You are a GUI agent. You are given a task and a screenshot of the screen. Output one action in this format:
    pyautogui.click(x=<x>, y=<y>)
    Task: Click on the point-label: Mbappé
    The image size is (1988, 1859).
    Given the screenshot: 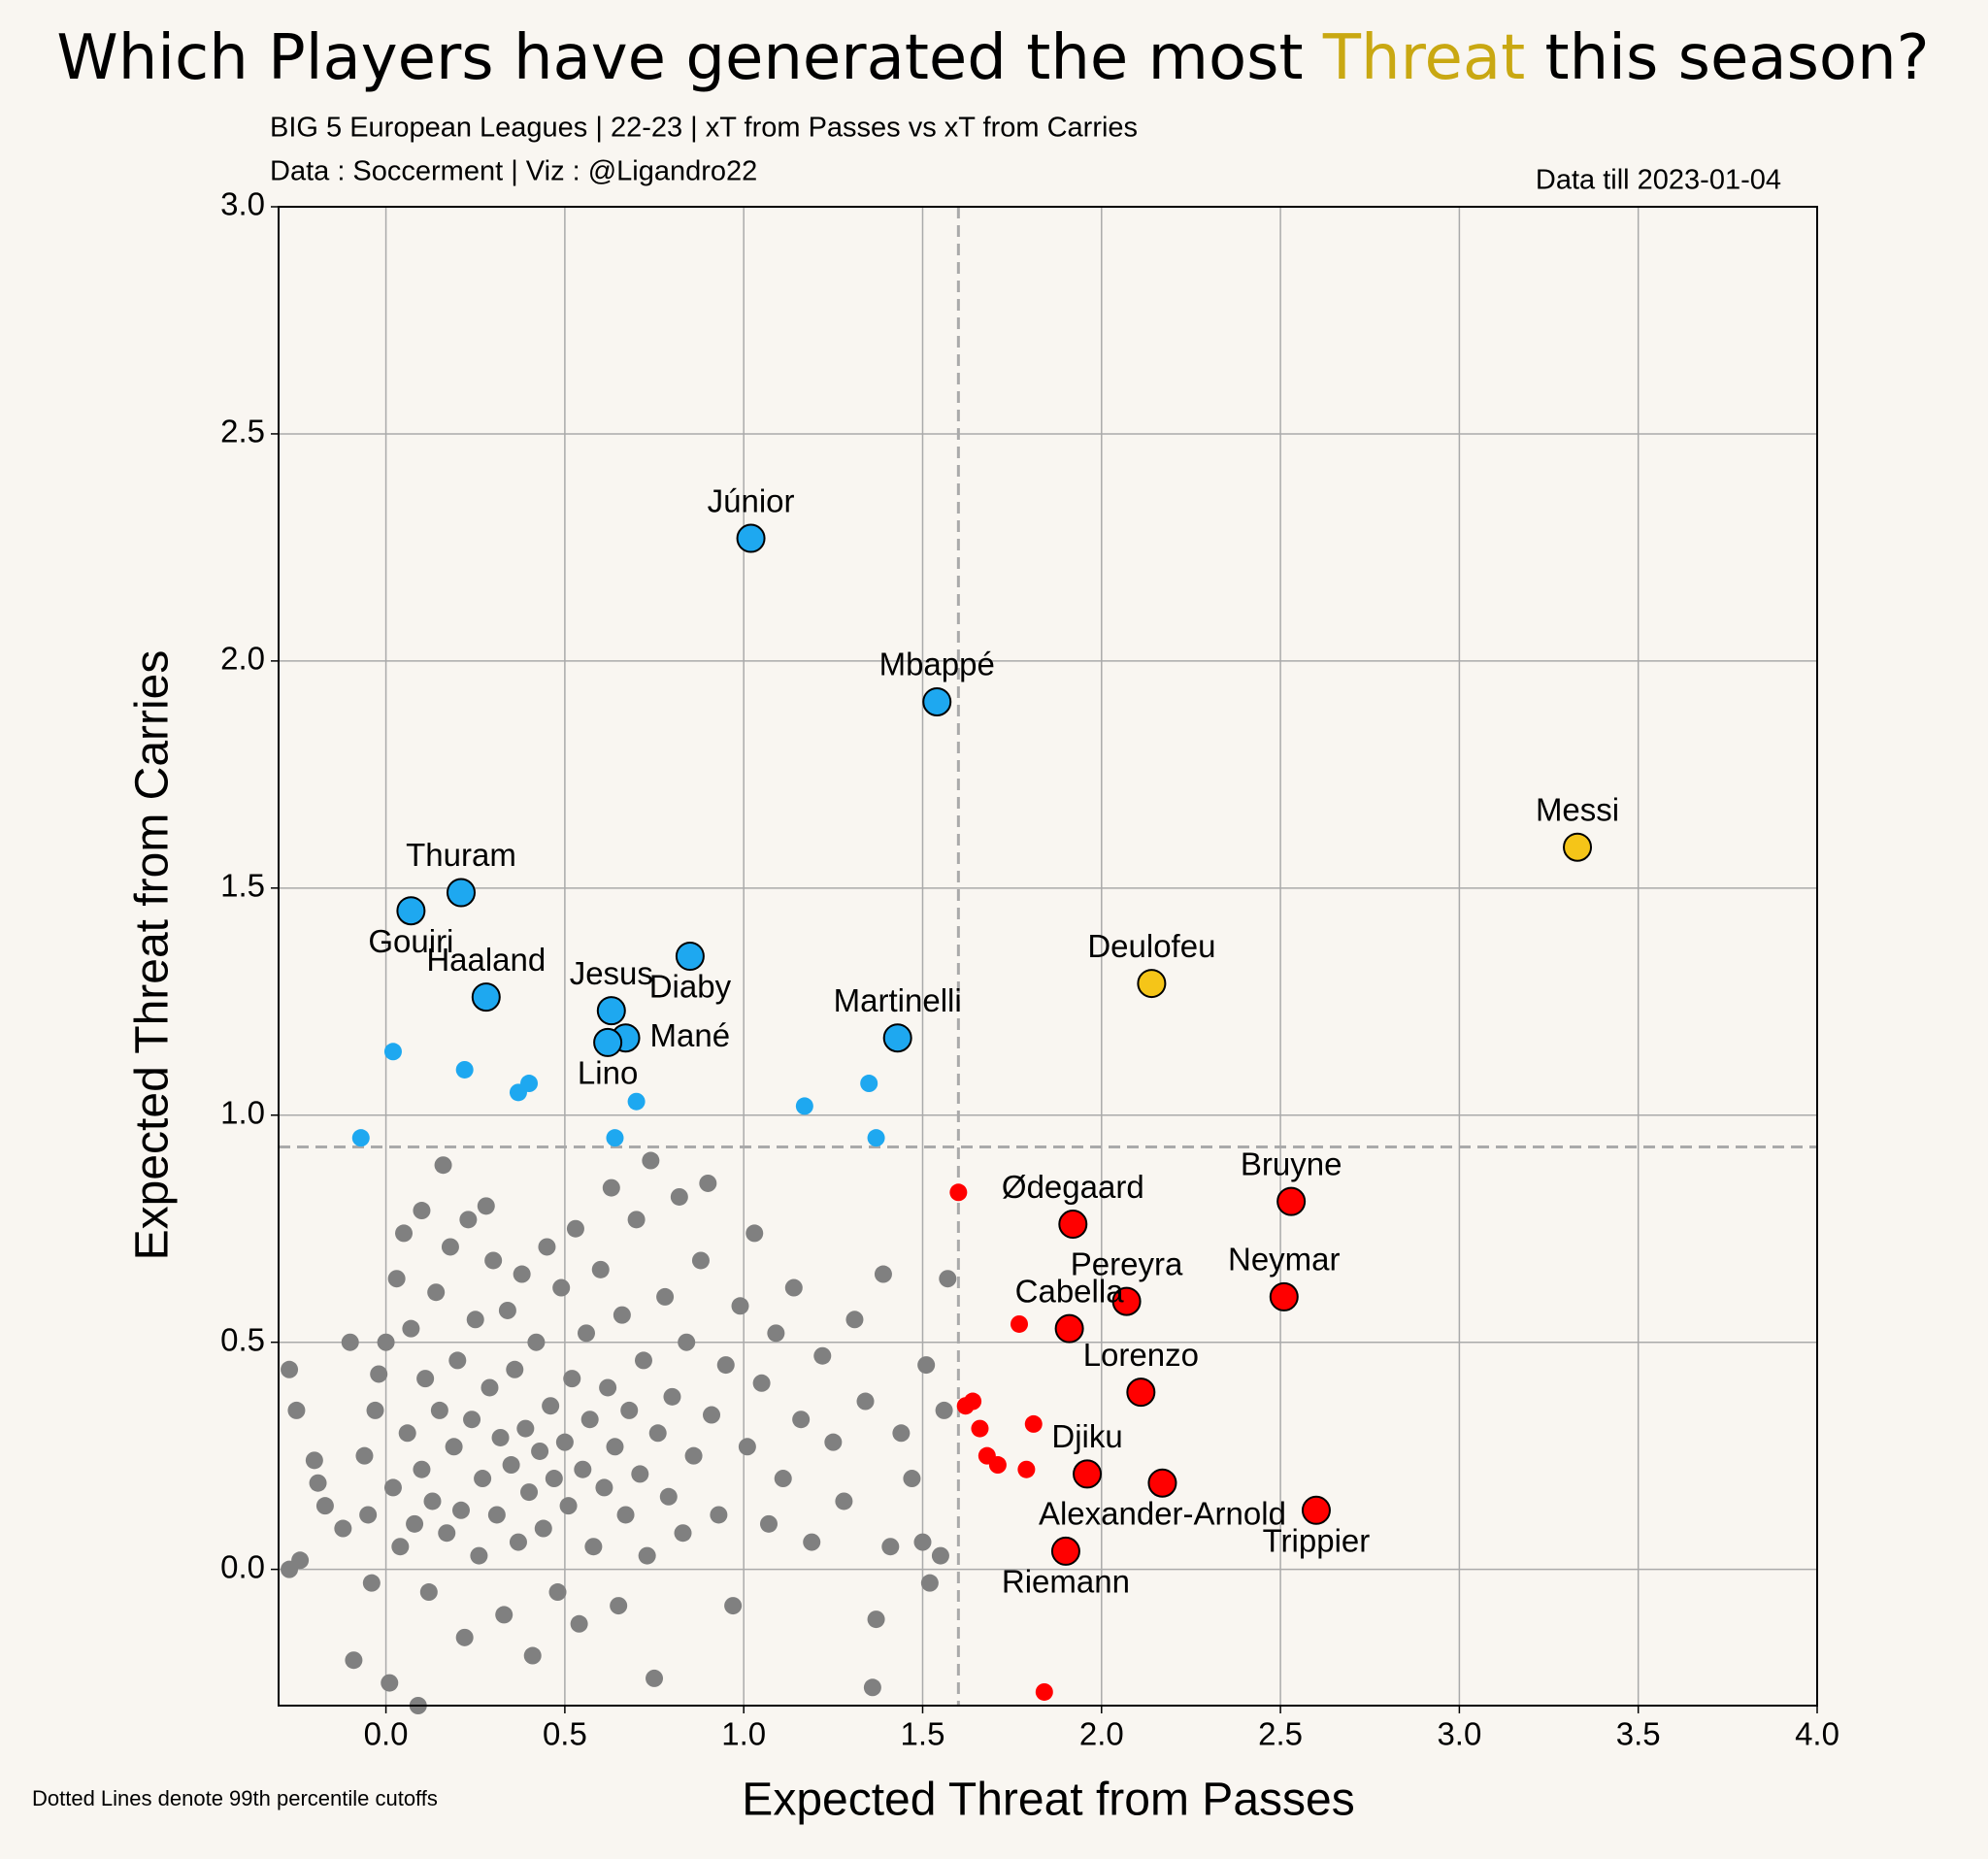 What is the action you would take?
    pyautogui.click(x=937, y=665)
    